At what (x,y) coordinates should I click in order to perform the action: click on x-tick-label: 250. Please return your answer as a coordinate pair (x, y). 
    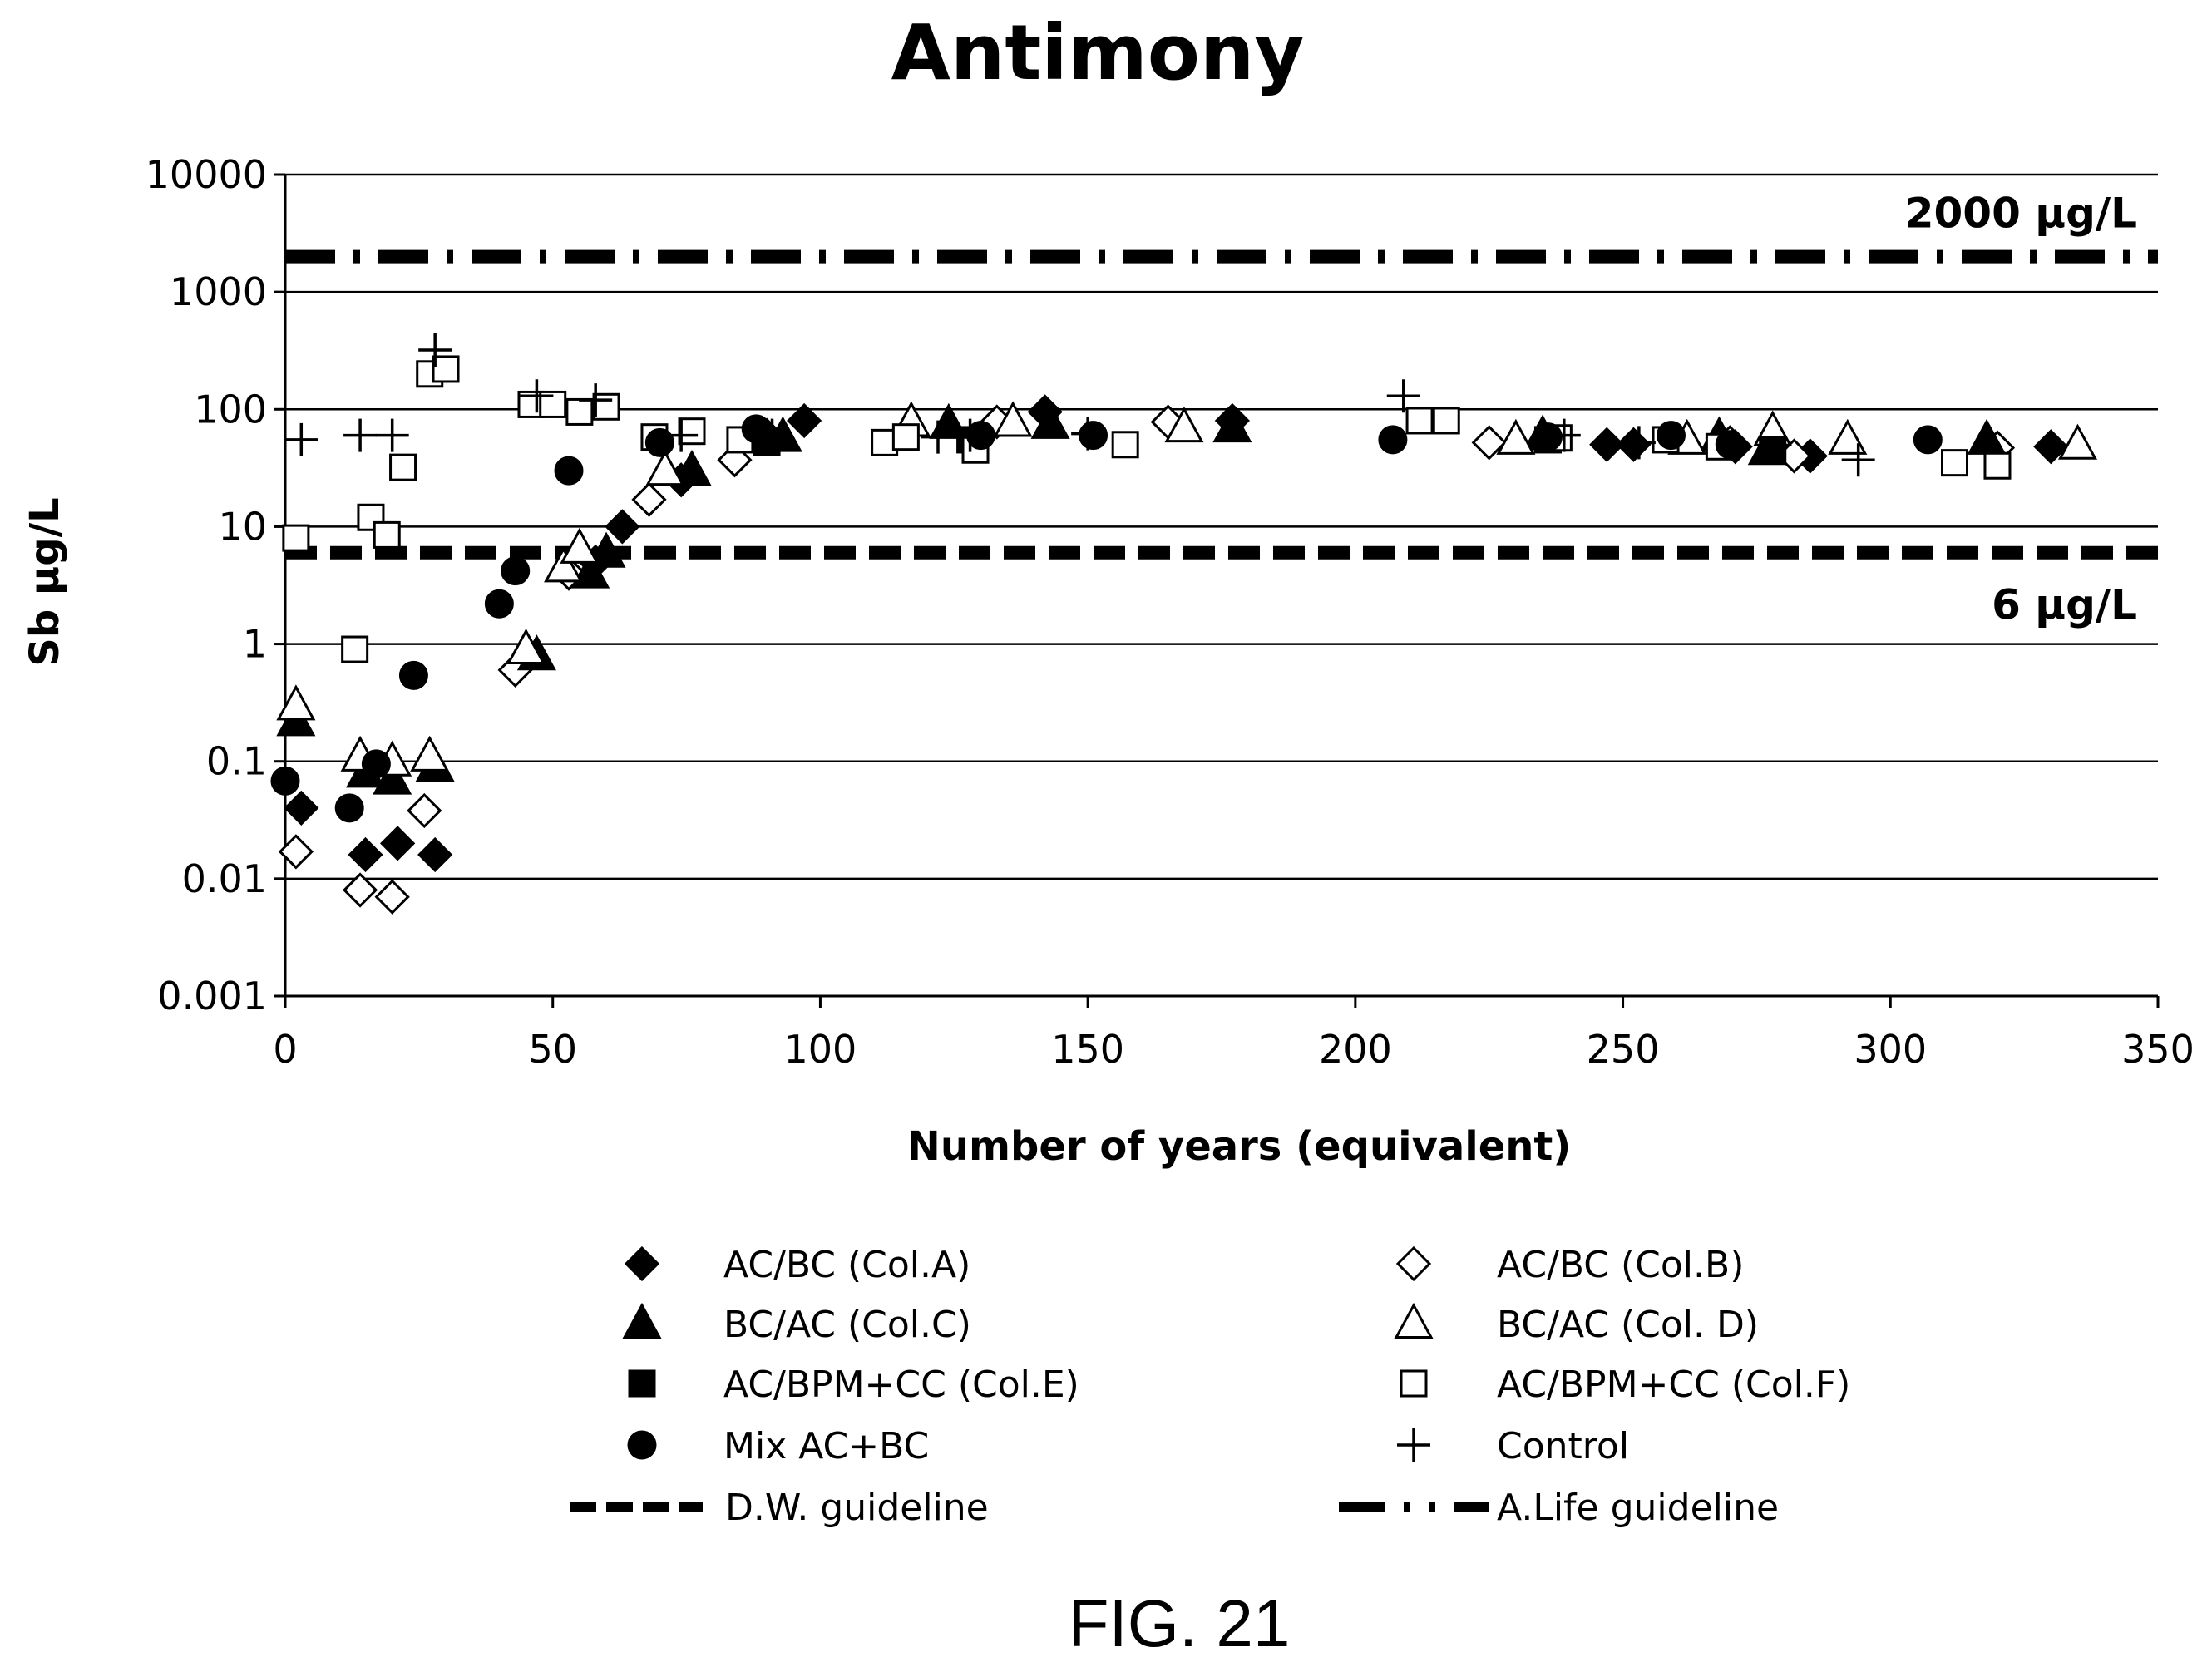
    Looking at the image, I should click on (1623, 1049).